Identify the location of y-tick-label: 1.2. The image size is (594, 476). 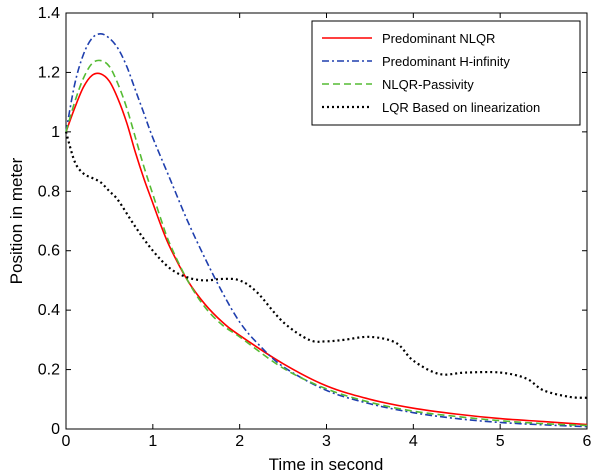
(49, 72).